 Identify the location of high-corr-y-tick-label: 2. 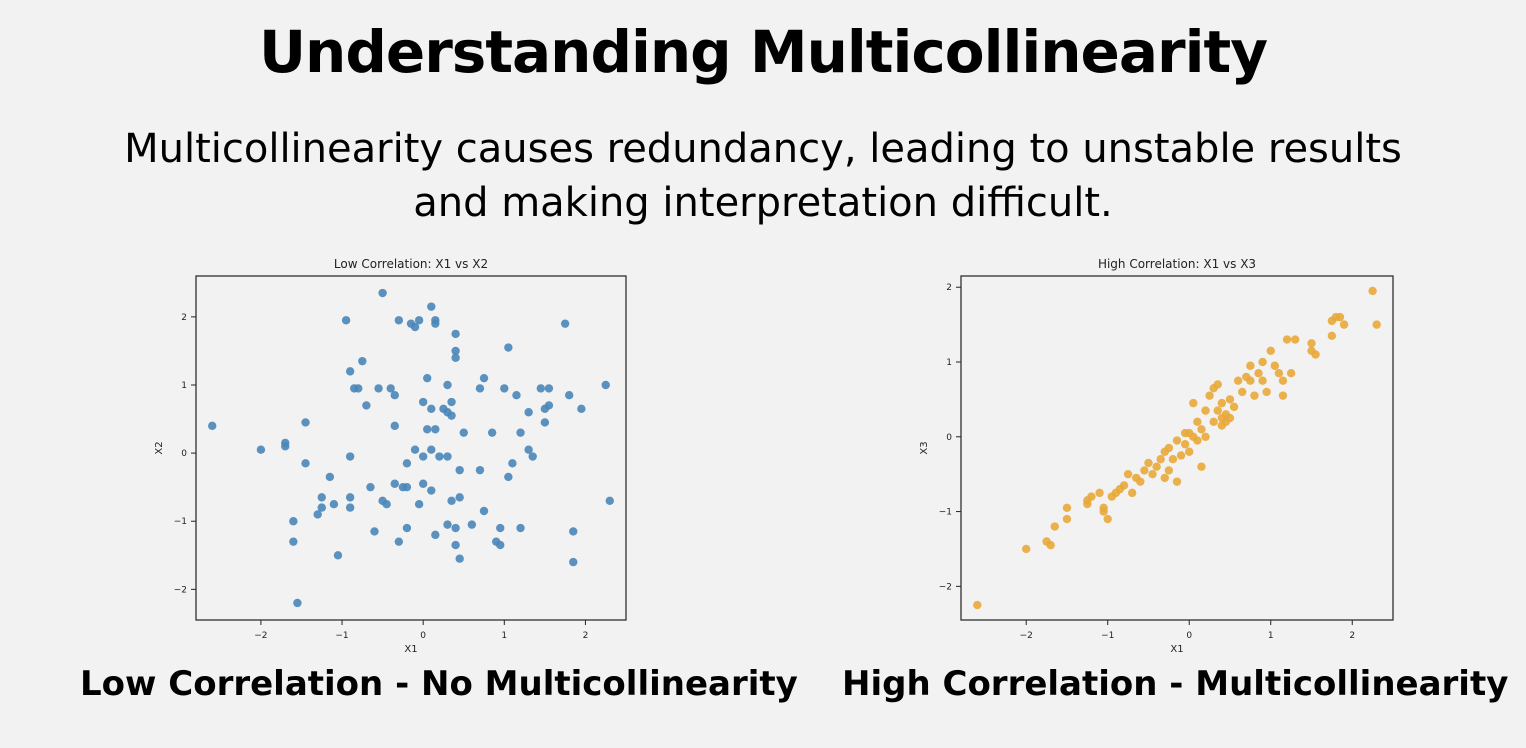
(949, 288).